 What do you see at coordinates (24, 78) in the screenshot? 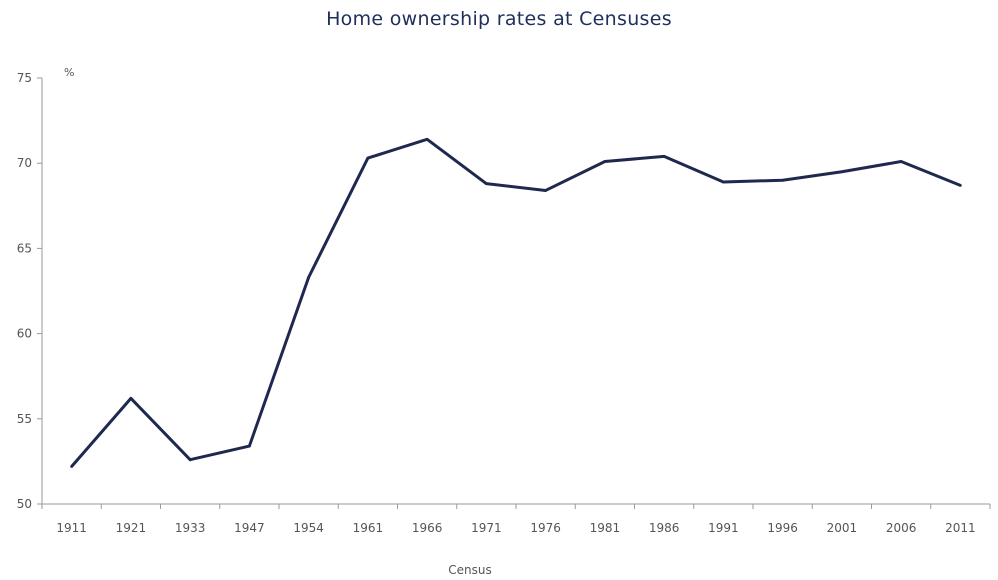
I see `y-tick-label: 75` at bounding box center [24, 78].